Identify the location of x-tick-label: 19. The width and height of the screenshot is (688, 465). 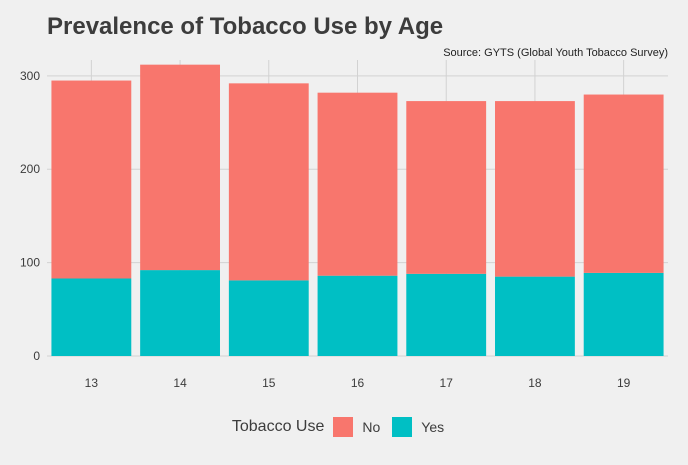
(624, 383).